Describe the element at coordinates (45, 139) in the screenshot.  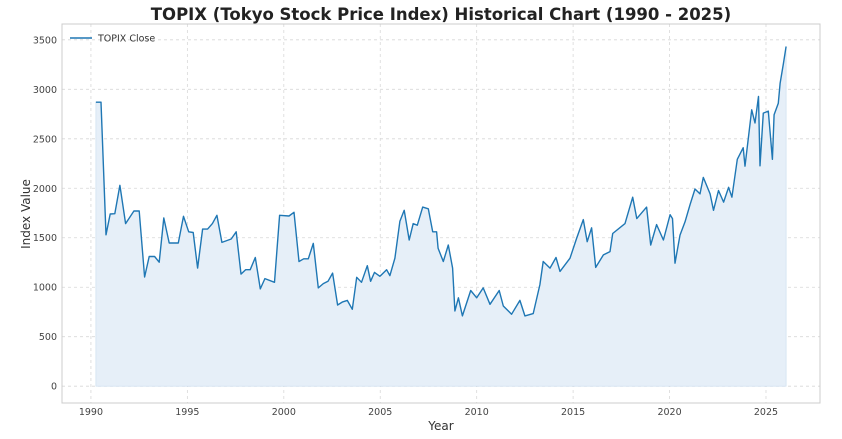
I see `y-tick-label: 2500` at that location.